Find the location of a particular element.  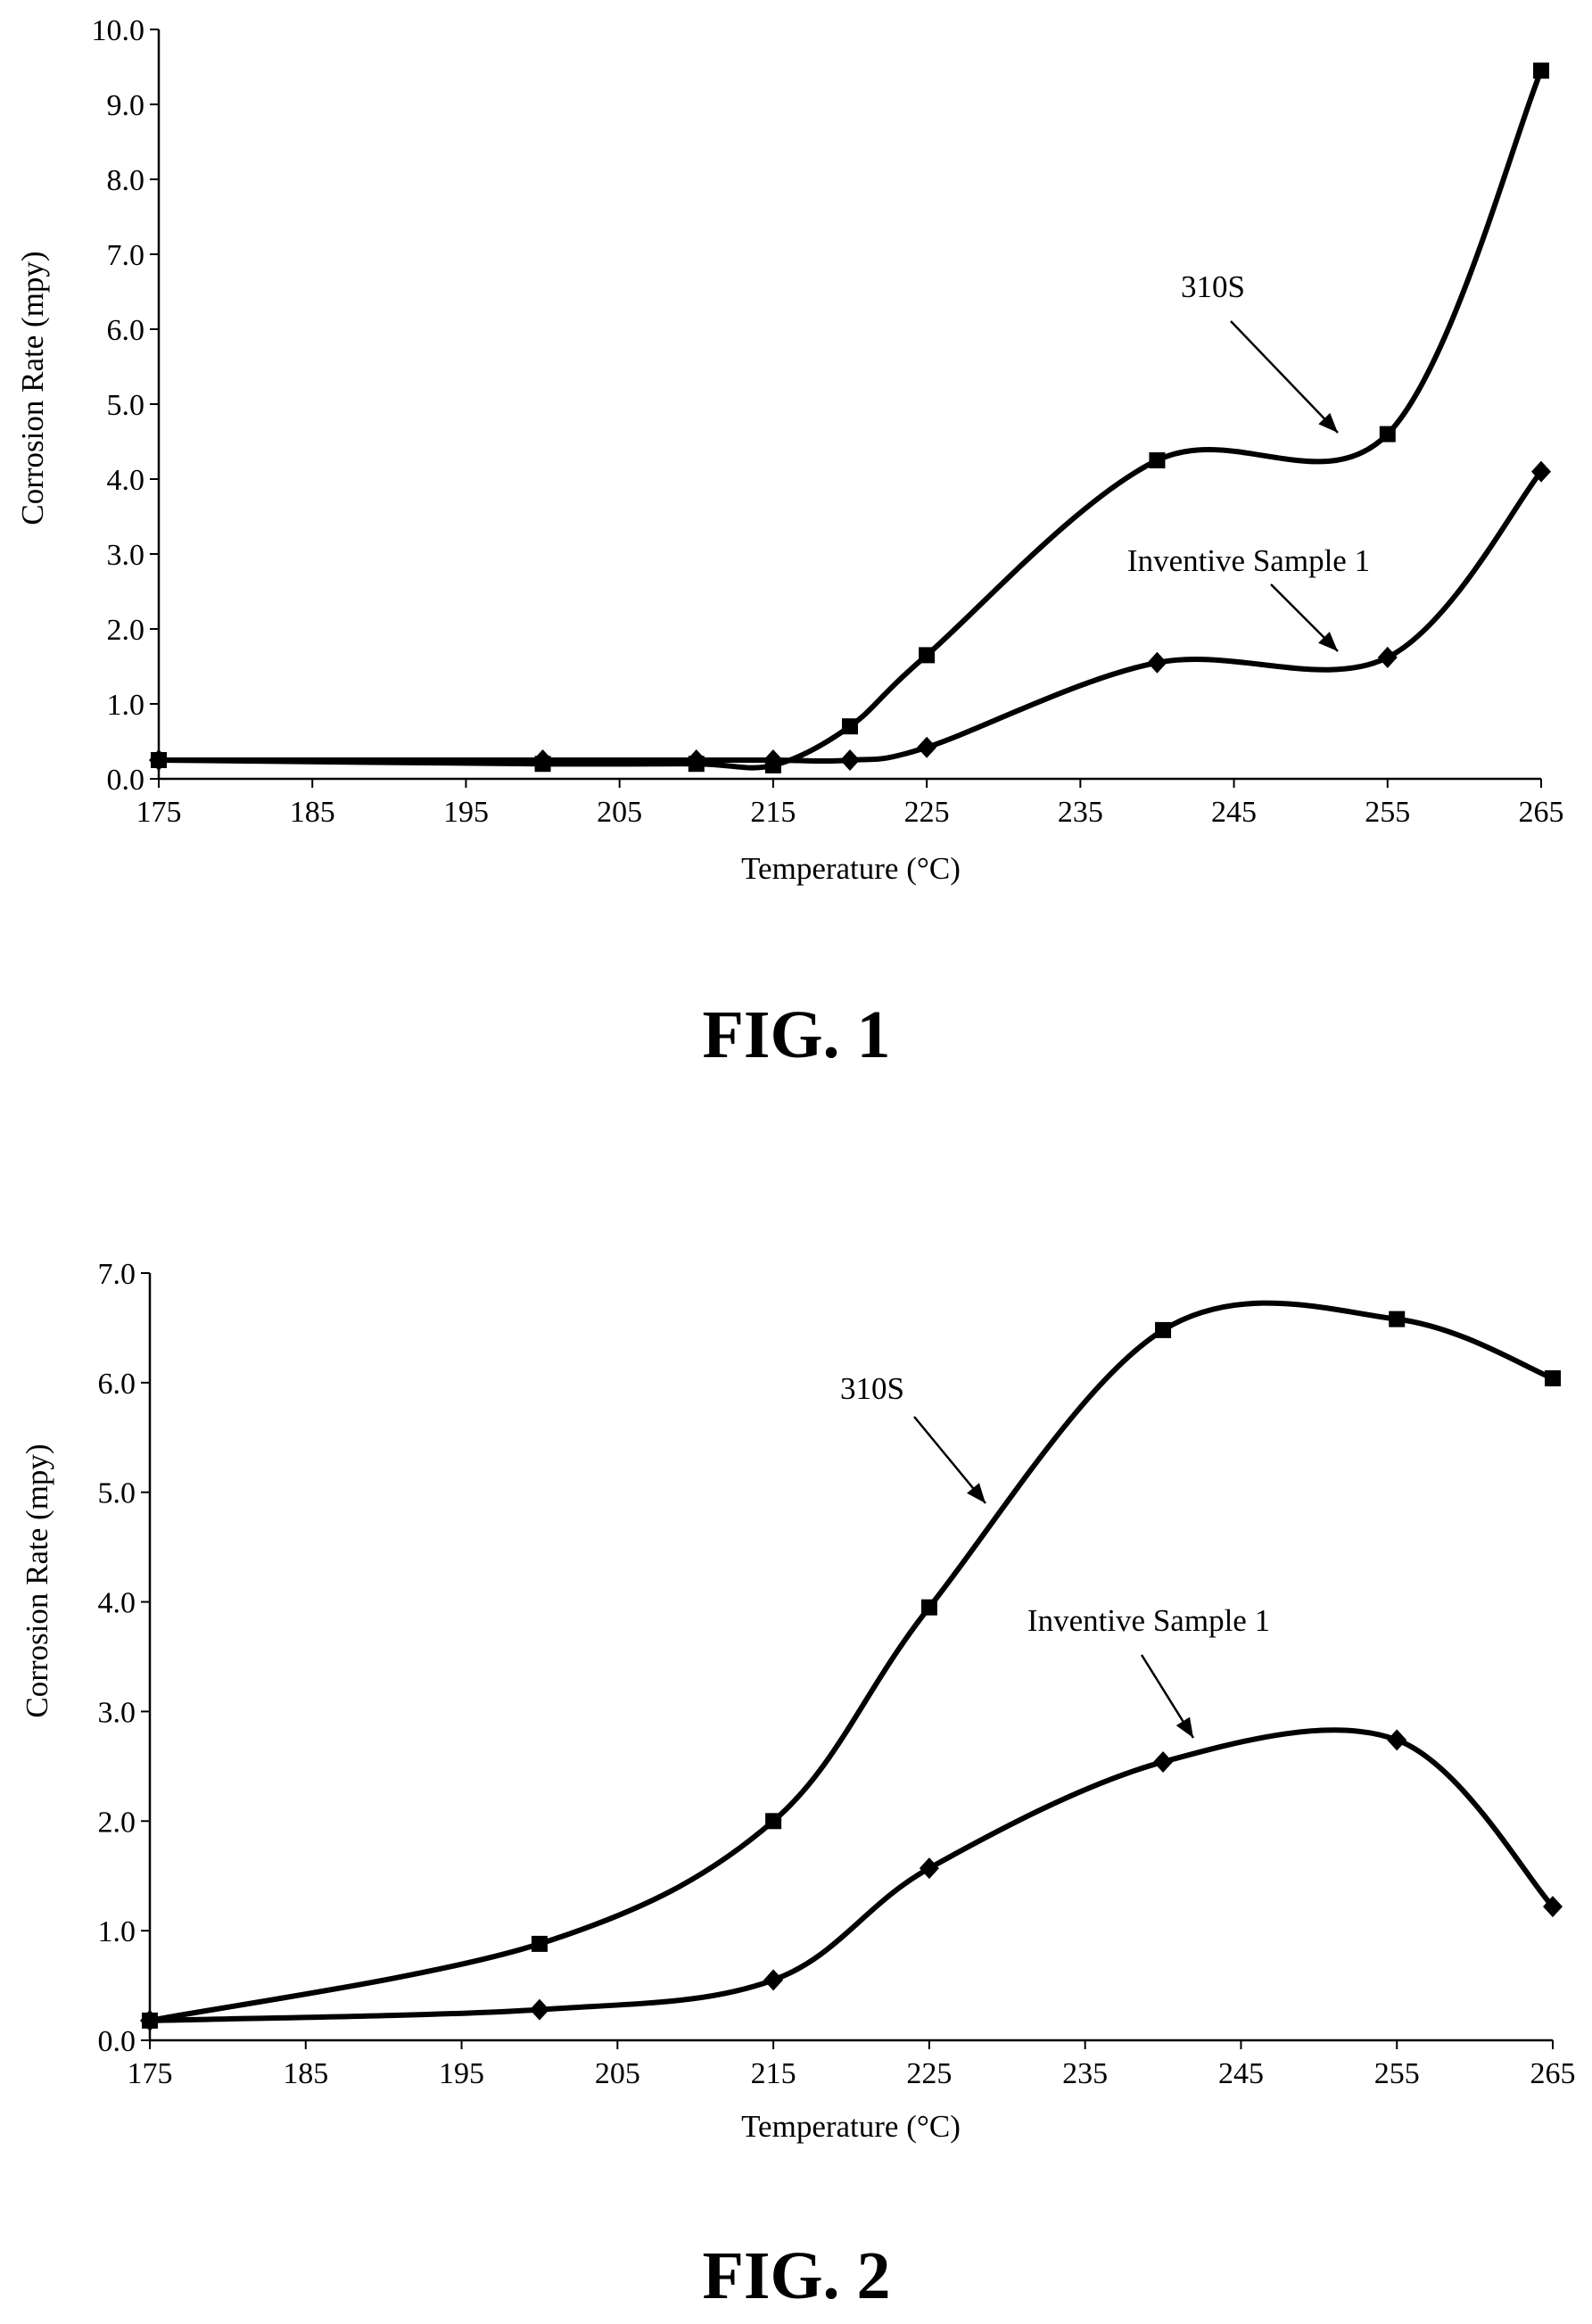

figure-caption: FIG. 1 is located at coordinates (796, 1035).